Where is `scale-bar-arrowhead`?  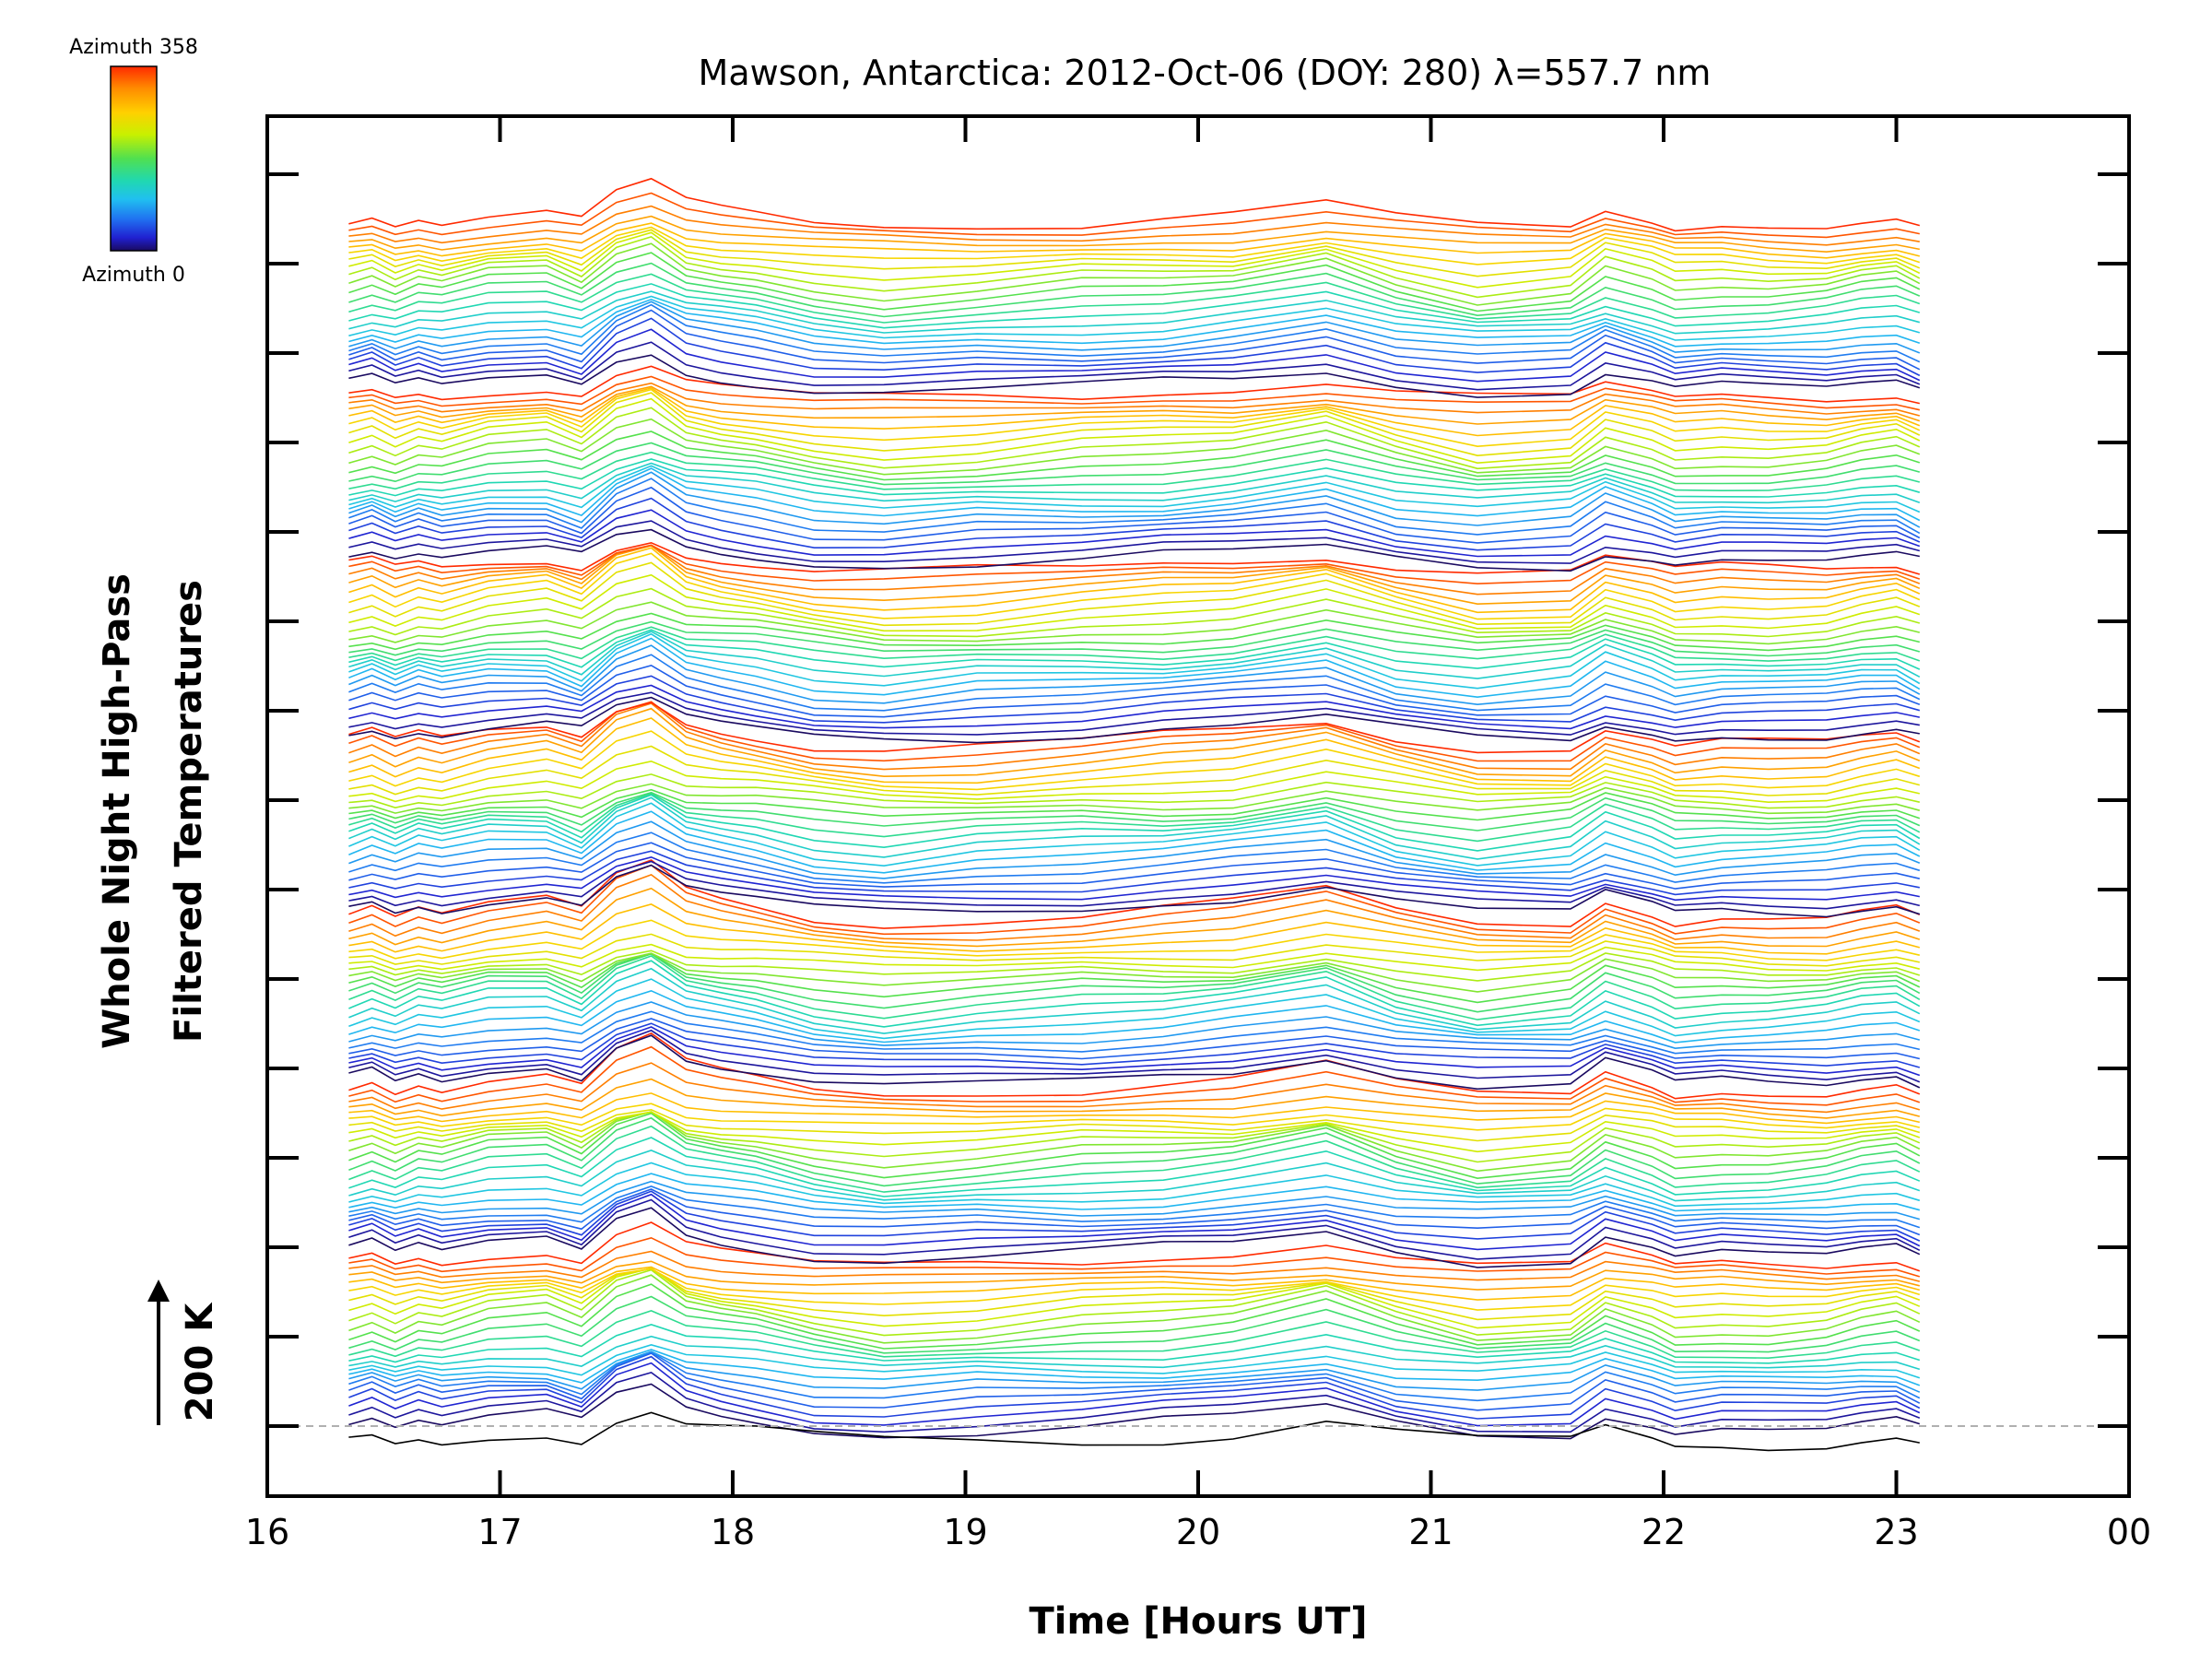 scale-bar-arrowhead is located at coordinates (158, 1291).